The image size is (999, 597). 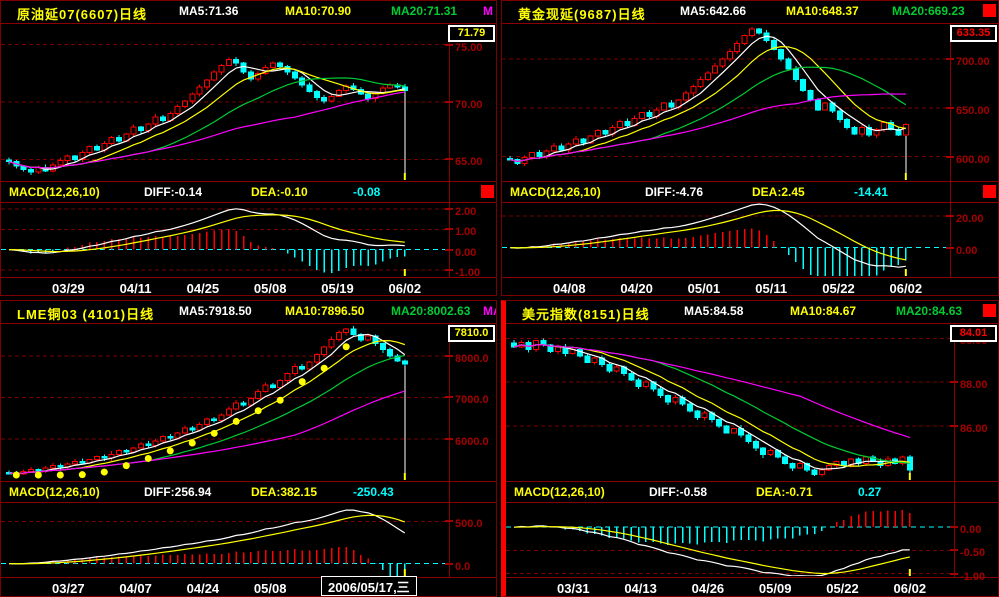 I want to click on ma10-value: MA10:70.90, so click(x=318, y=11).